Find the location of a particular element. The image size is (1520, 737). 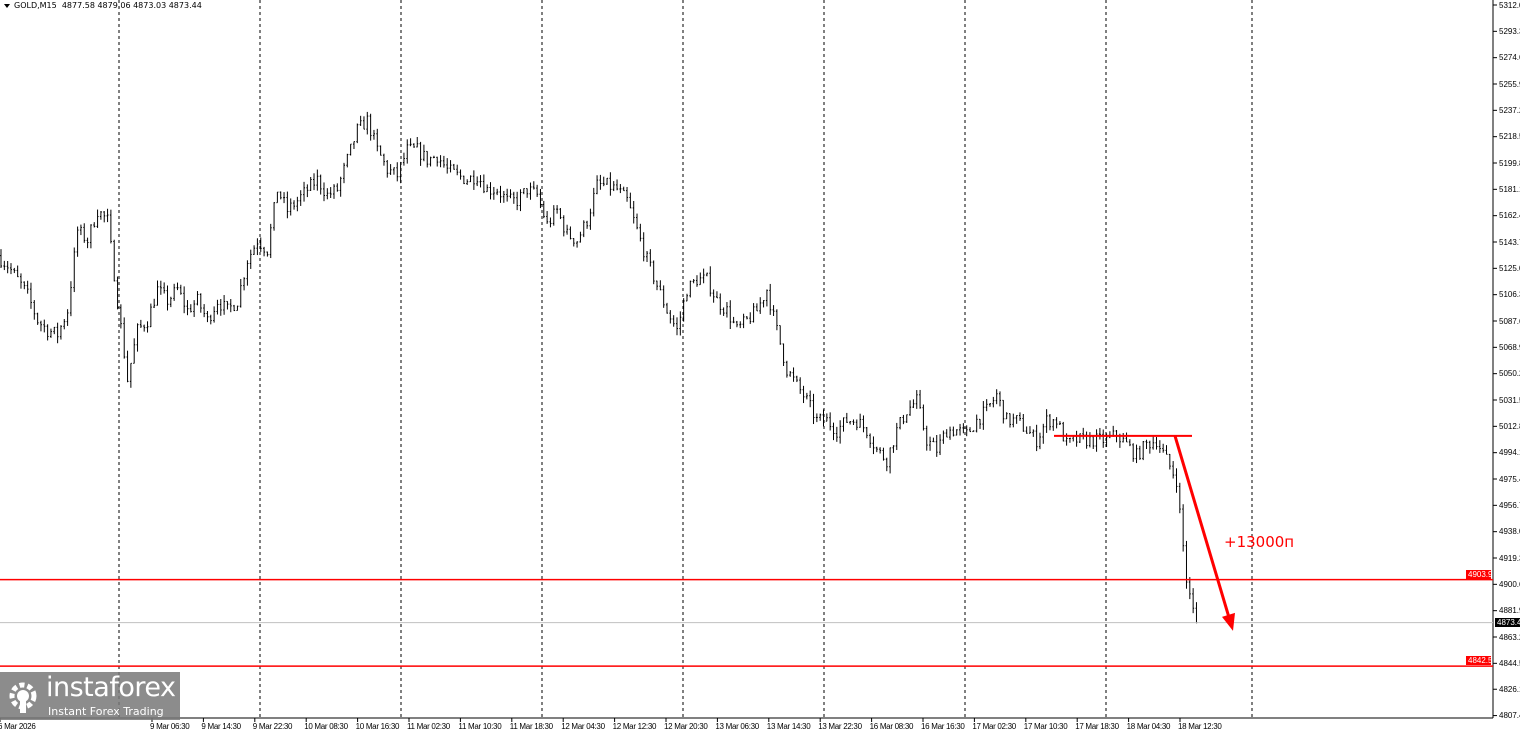

time-tick-label: 12 Mar 12:30 is located at coordinates (634, 726).